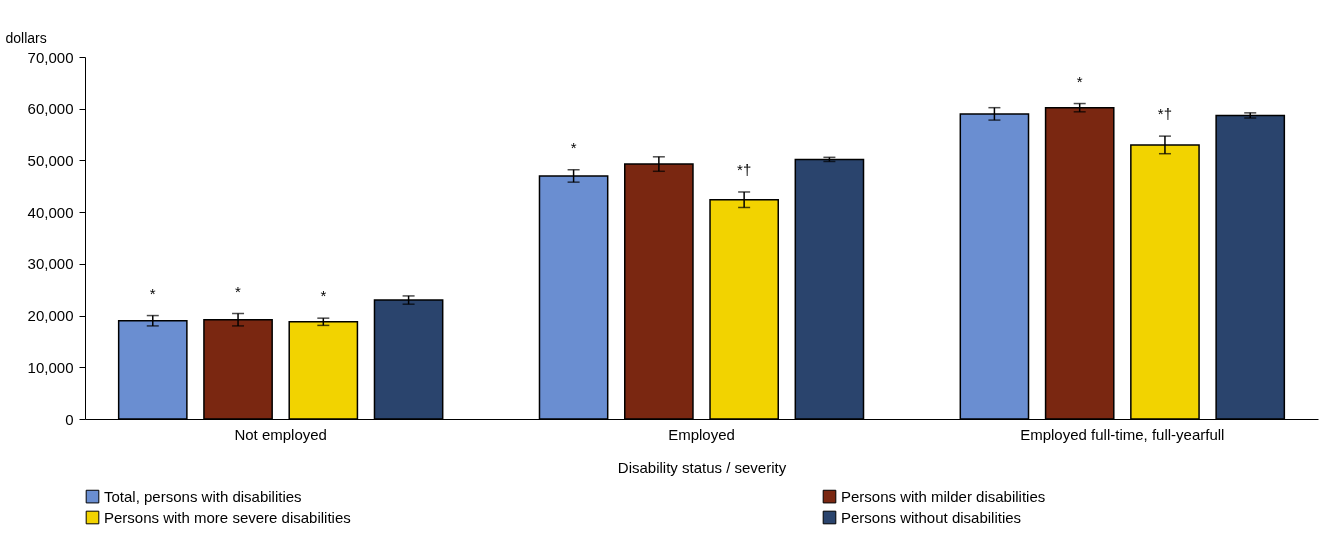  Describe the element at coordinates (943, 496) in the screenshot. I see `legend-label: Persons with milder disabilities` at that location.